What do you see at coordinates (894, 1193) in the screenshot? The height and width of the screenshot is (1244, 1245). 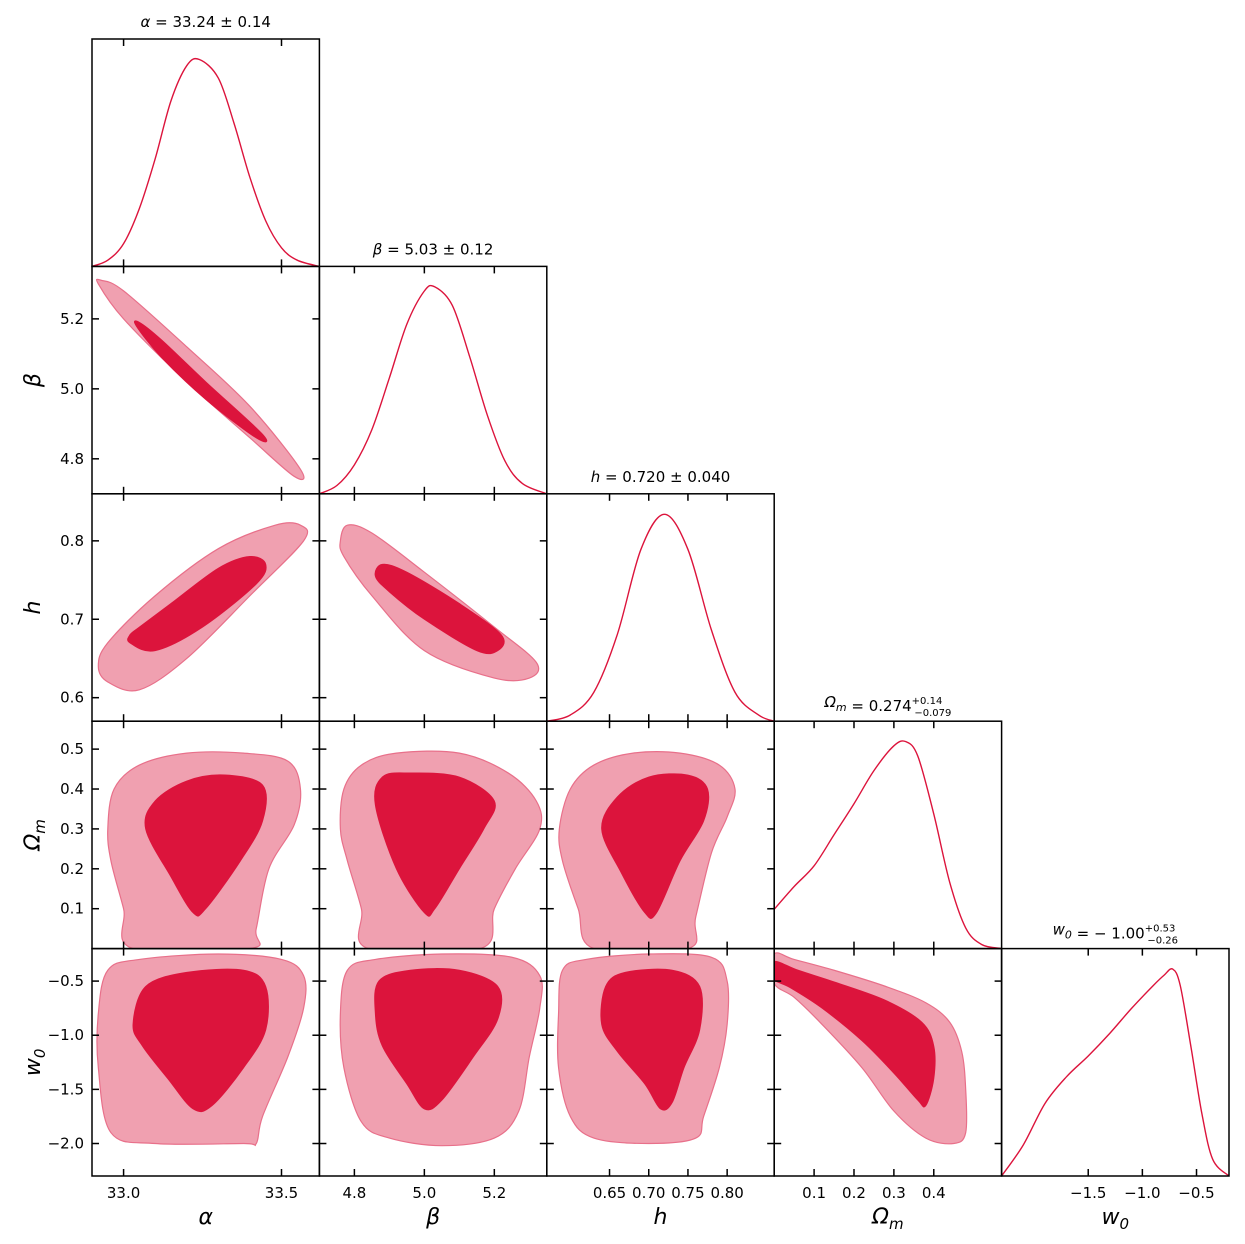 I see `x-tick-label: 0.3` at bounding box center [894, 1193].